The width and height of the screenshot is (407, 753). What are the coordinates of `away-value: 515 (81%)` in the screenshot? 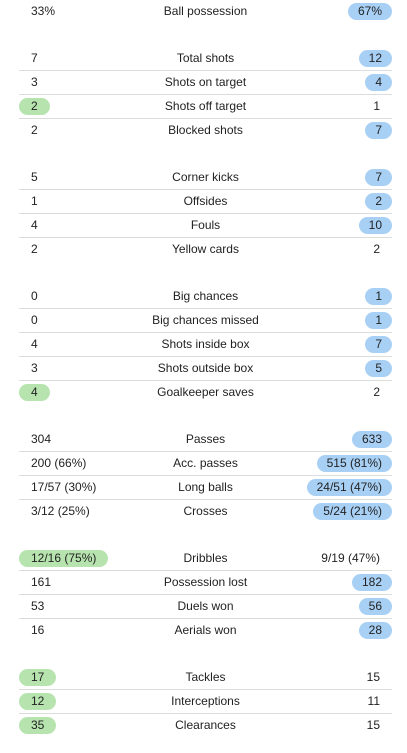 It's located at (354, 463).